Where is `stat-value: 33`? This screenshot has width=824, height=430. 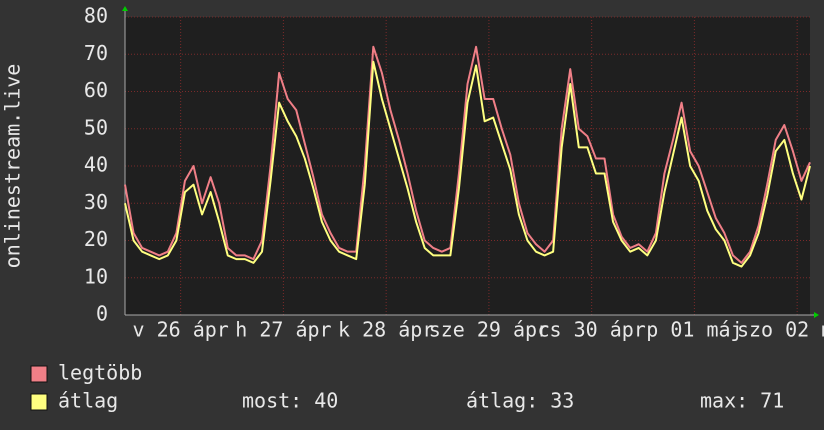
stat-value: 33 is located at coordinates (562, 401).